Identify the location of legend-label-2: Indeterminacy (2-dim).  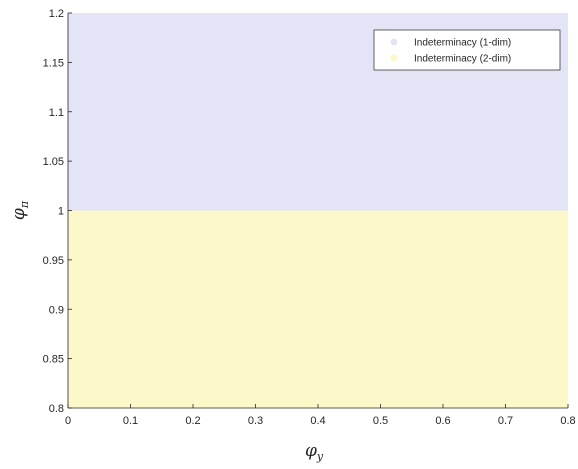
(462, 59).